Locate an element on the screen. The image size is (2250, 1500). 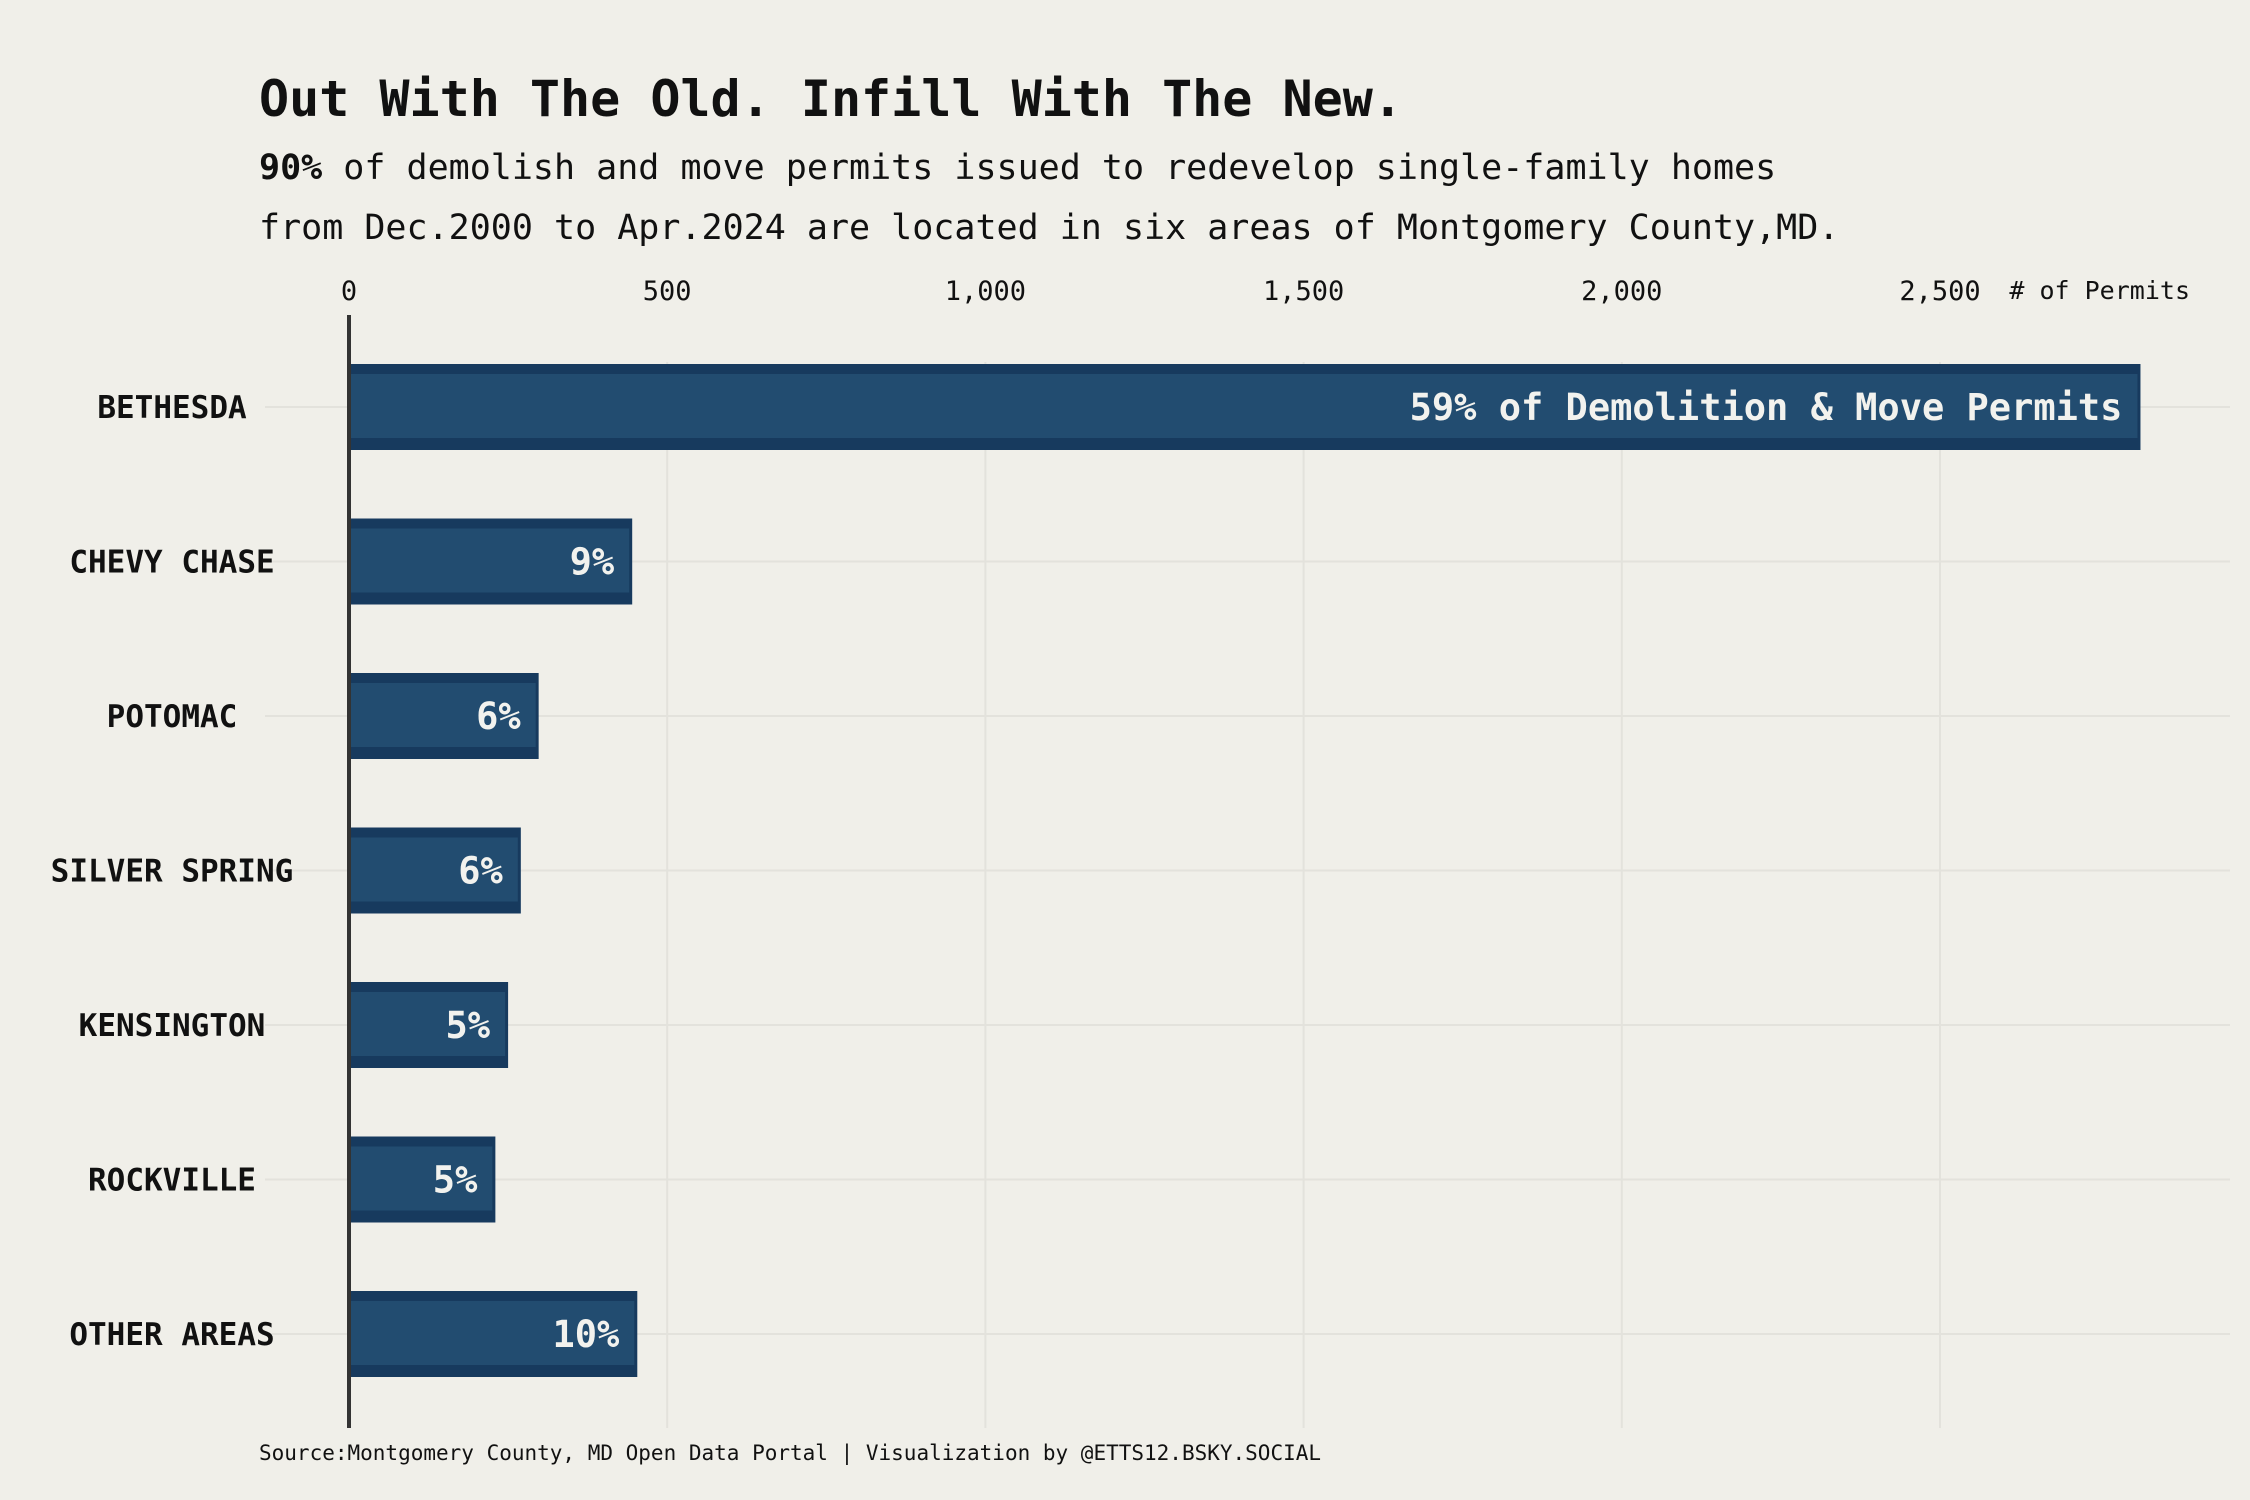
category-label: SILVER SPRING is located at coordinates (172, 872).